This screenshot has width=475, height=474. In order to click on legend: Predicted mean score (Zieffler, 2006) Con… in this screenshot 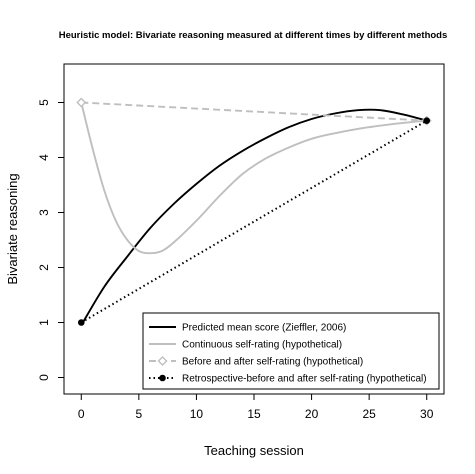, I will do `click(291, 351)`.